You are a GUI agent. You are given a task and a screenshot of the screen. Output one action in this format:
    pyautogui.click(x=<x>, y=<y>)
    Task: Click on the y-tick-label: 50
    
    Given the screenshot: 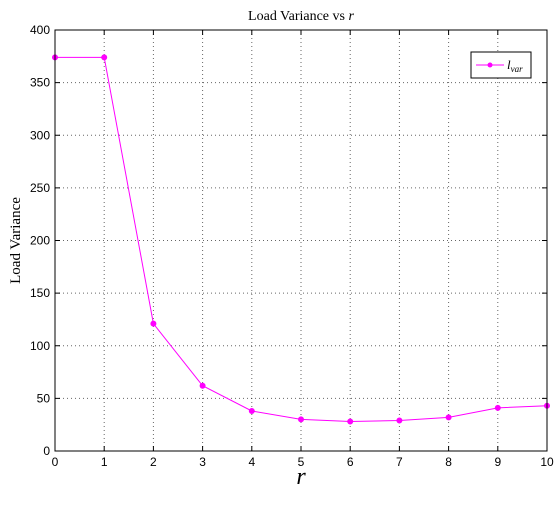 What is the action you would take?
    pyautogui.click(x=44, y=398)
    